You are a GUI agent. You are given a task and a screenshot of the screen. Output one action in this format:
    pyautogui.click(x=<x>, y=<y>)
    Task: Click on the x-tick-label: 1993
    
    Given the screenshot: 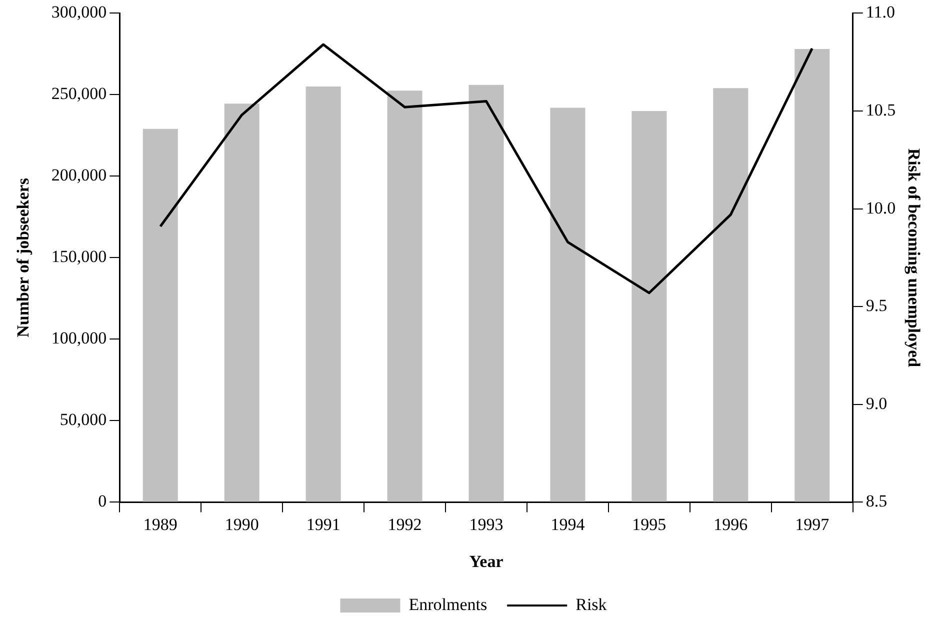 What is the action you would take?
    pyautogui.click(x=486, y=524)
    